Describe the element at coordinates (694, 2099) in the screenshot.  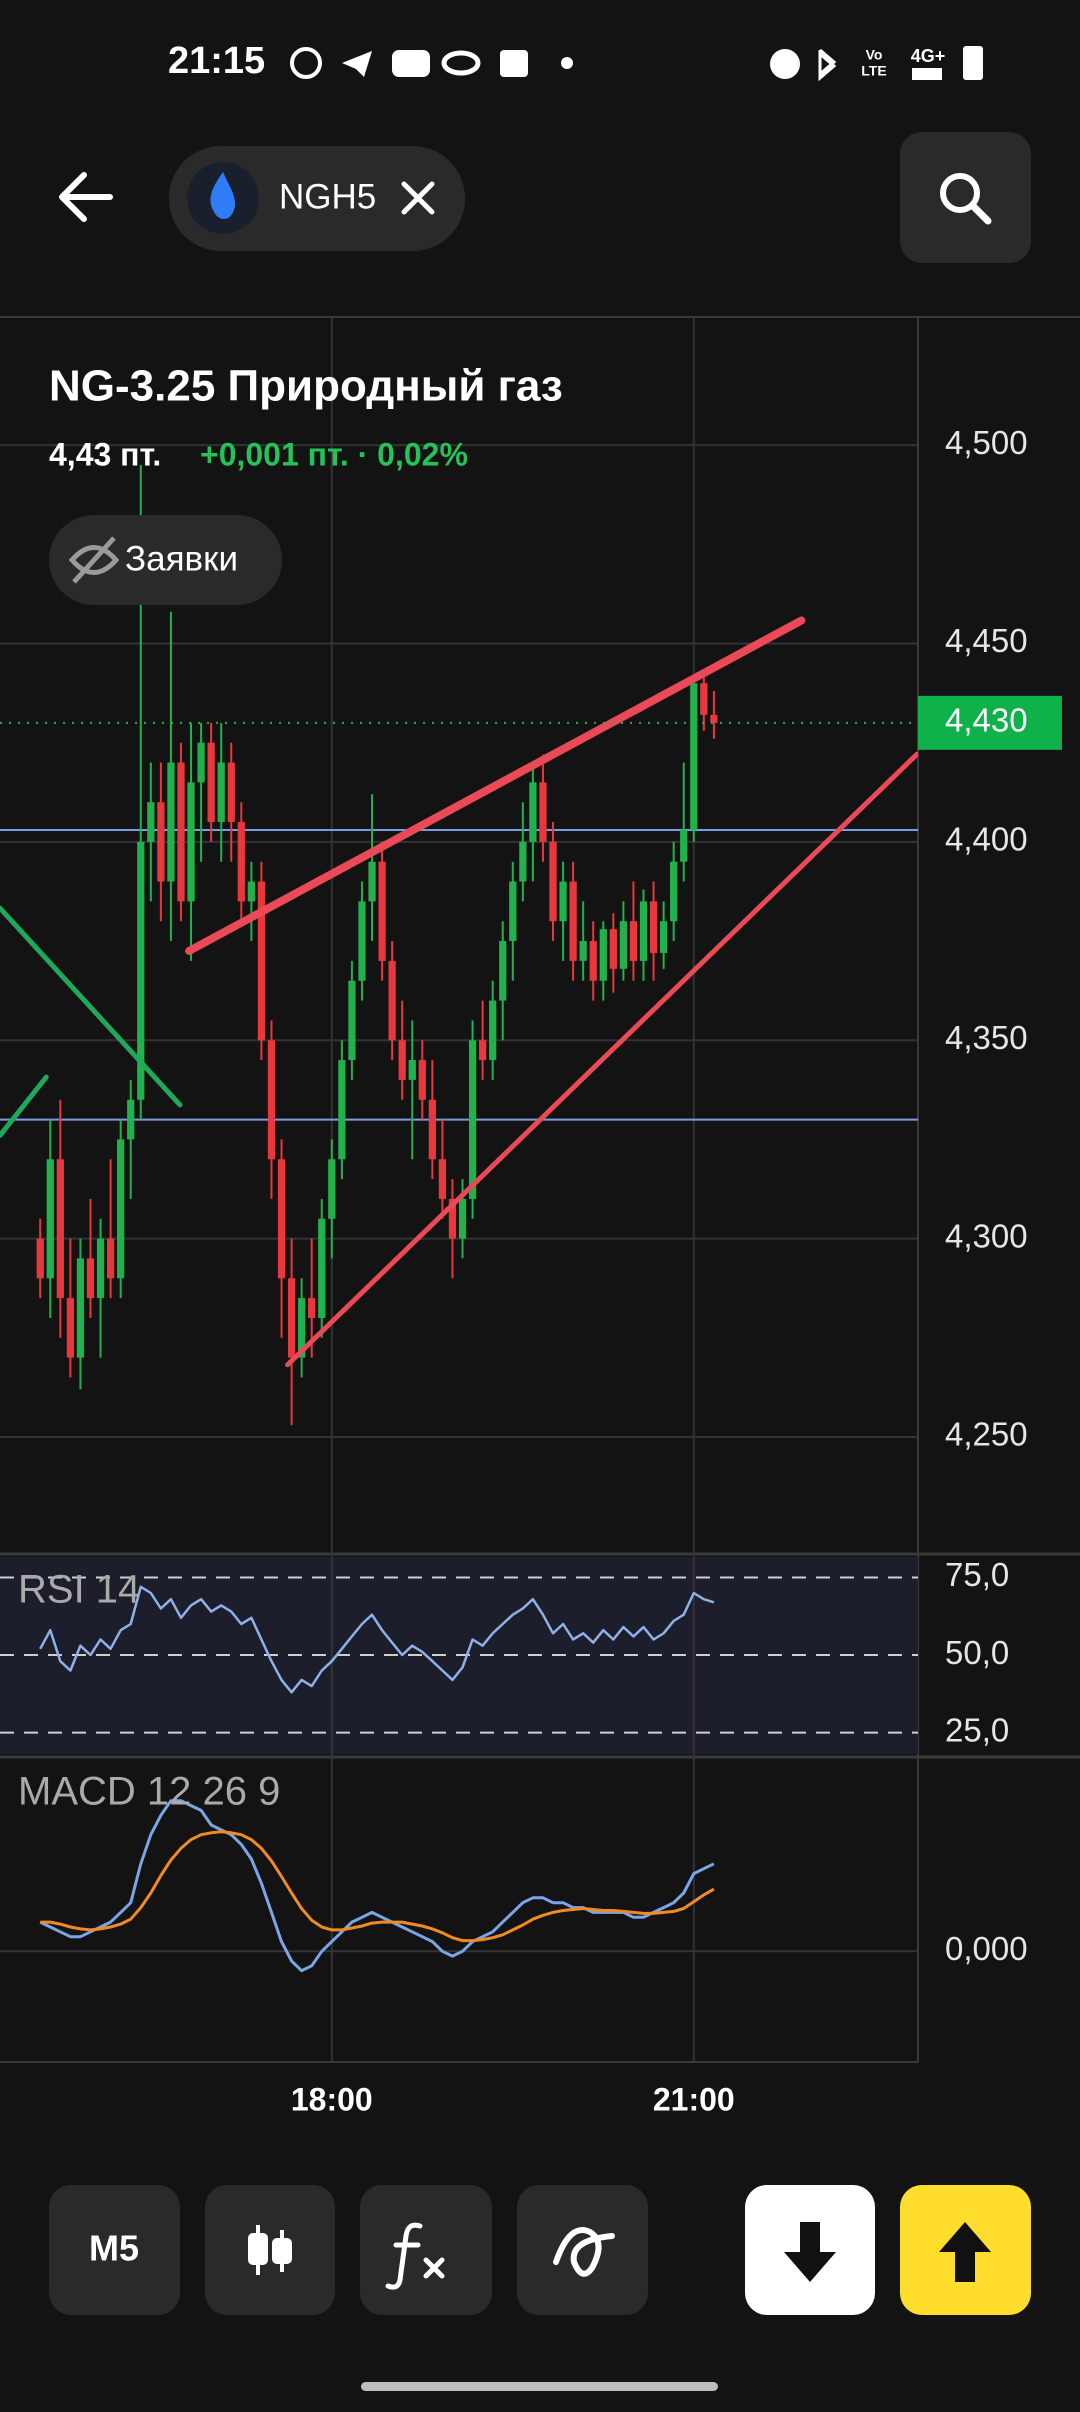
I see `x-tick-label: 21:00` at that location.